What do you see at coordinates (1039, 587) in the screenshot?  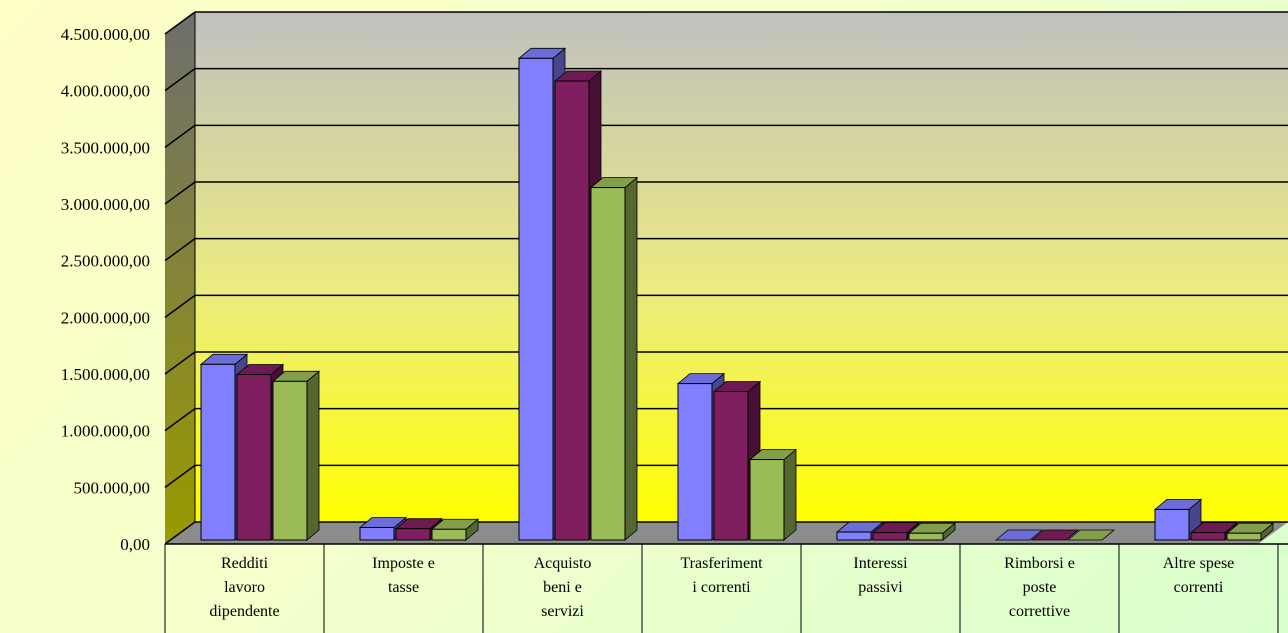 I see `x-category-label: Rimborsi e poste correttive` at bounding box center [1039, 587].